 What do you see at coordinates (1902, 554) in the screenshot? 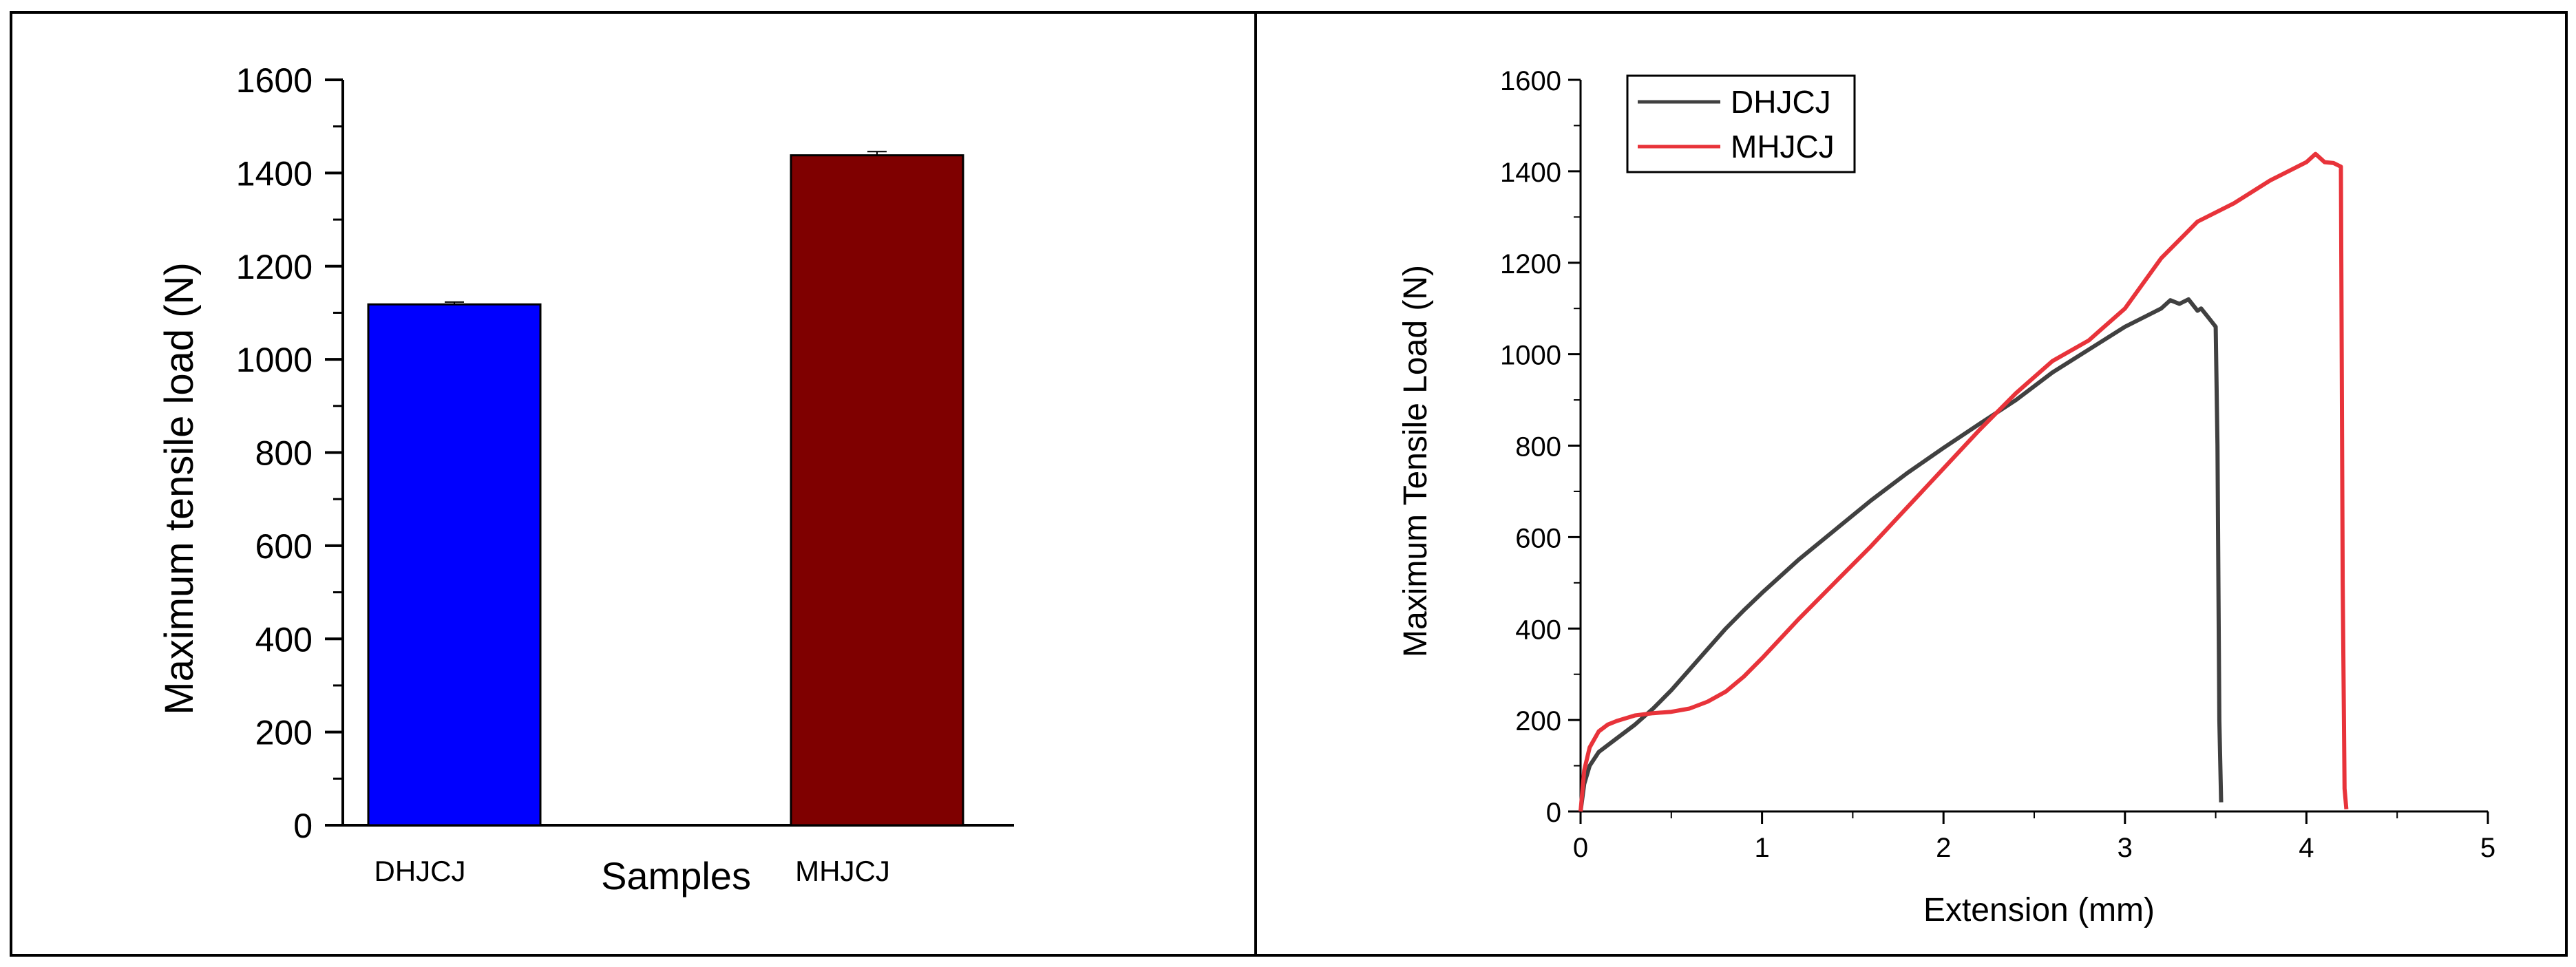
I see `series-line-dhjcj` at bounding box center [1902, 554].